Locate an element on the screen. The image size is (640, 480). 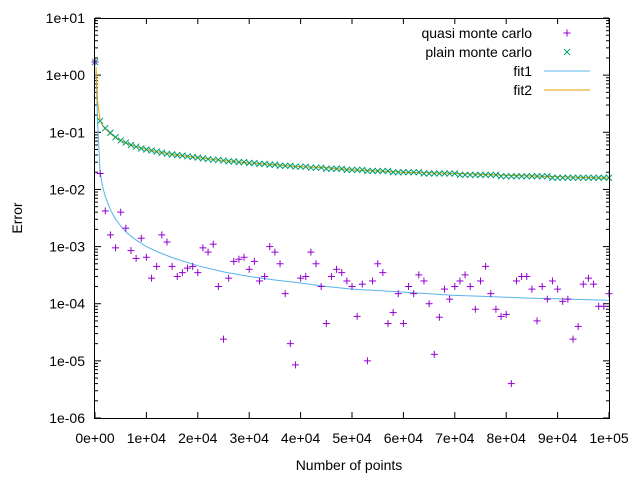
y-tick-label: 1e+00 is located at coordinates (66, 75).